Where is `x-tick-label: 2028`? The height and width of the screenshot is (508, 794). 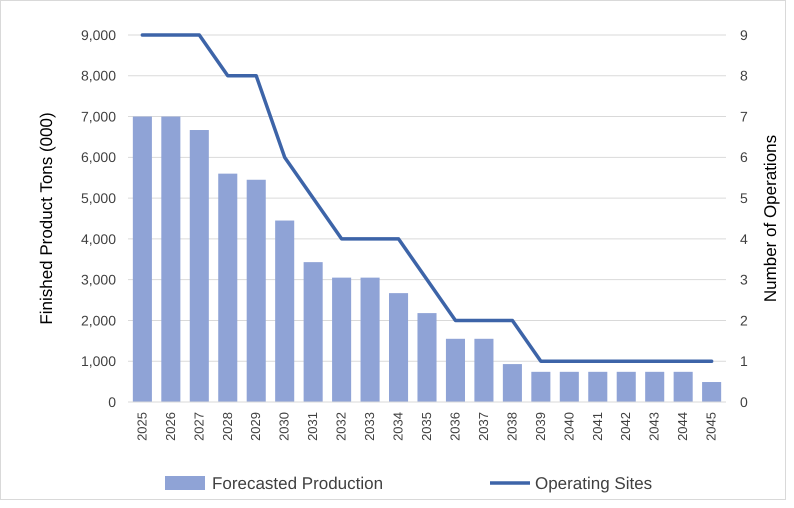 x-tick-label: 2028 is located at coordinates (227, 426).